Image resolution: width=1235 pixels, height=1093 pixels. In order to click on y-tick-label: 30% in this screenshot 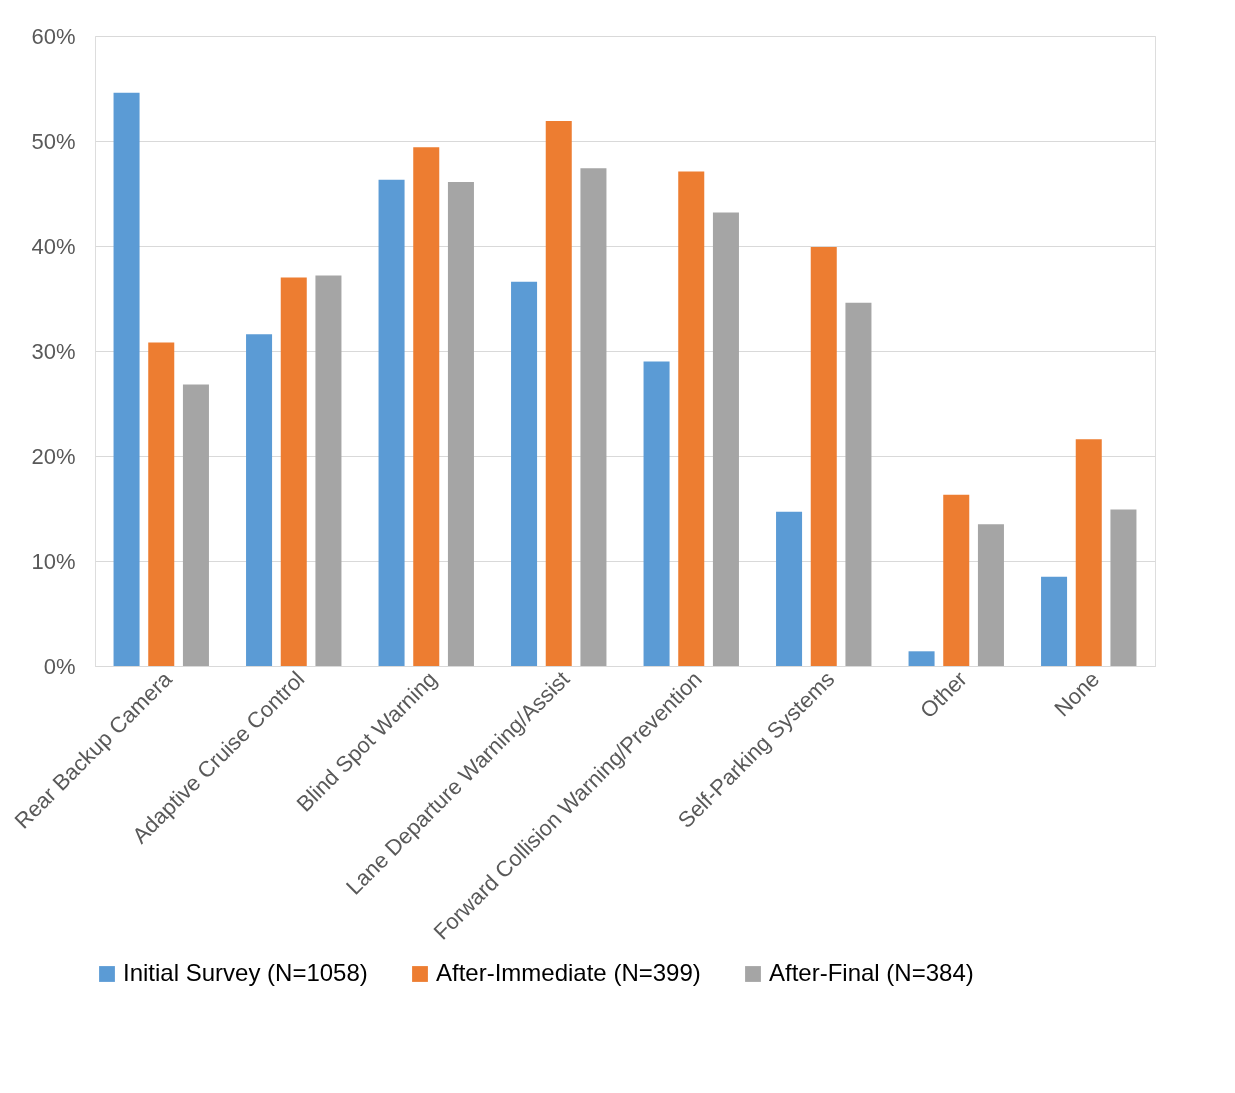, I will do `click(53, 351)`.